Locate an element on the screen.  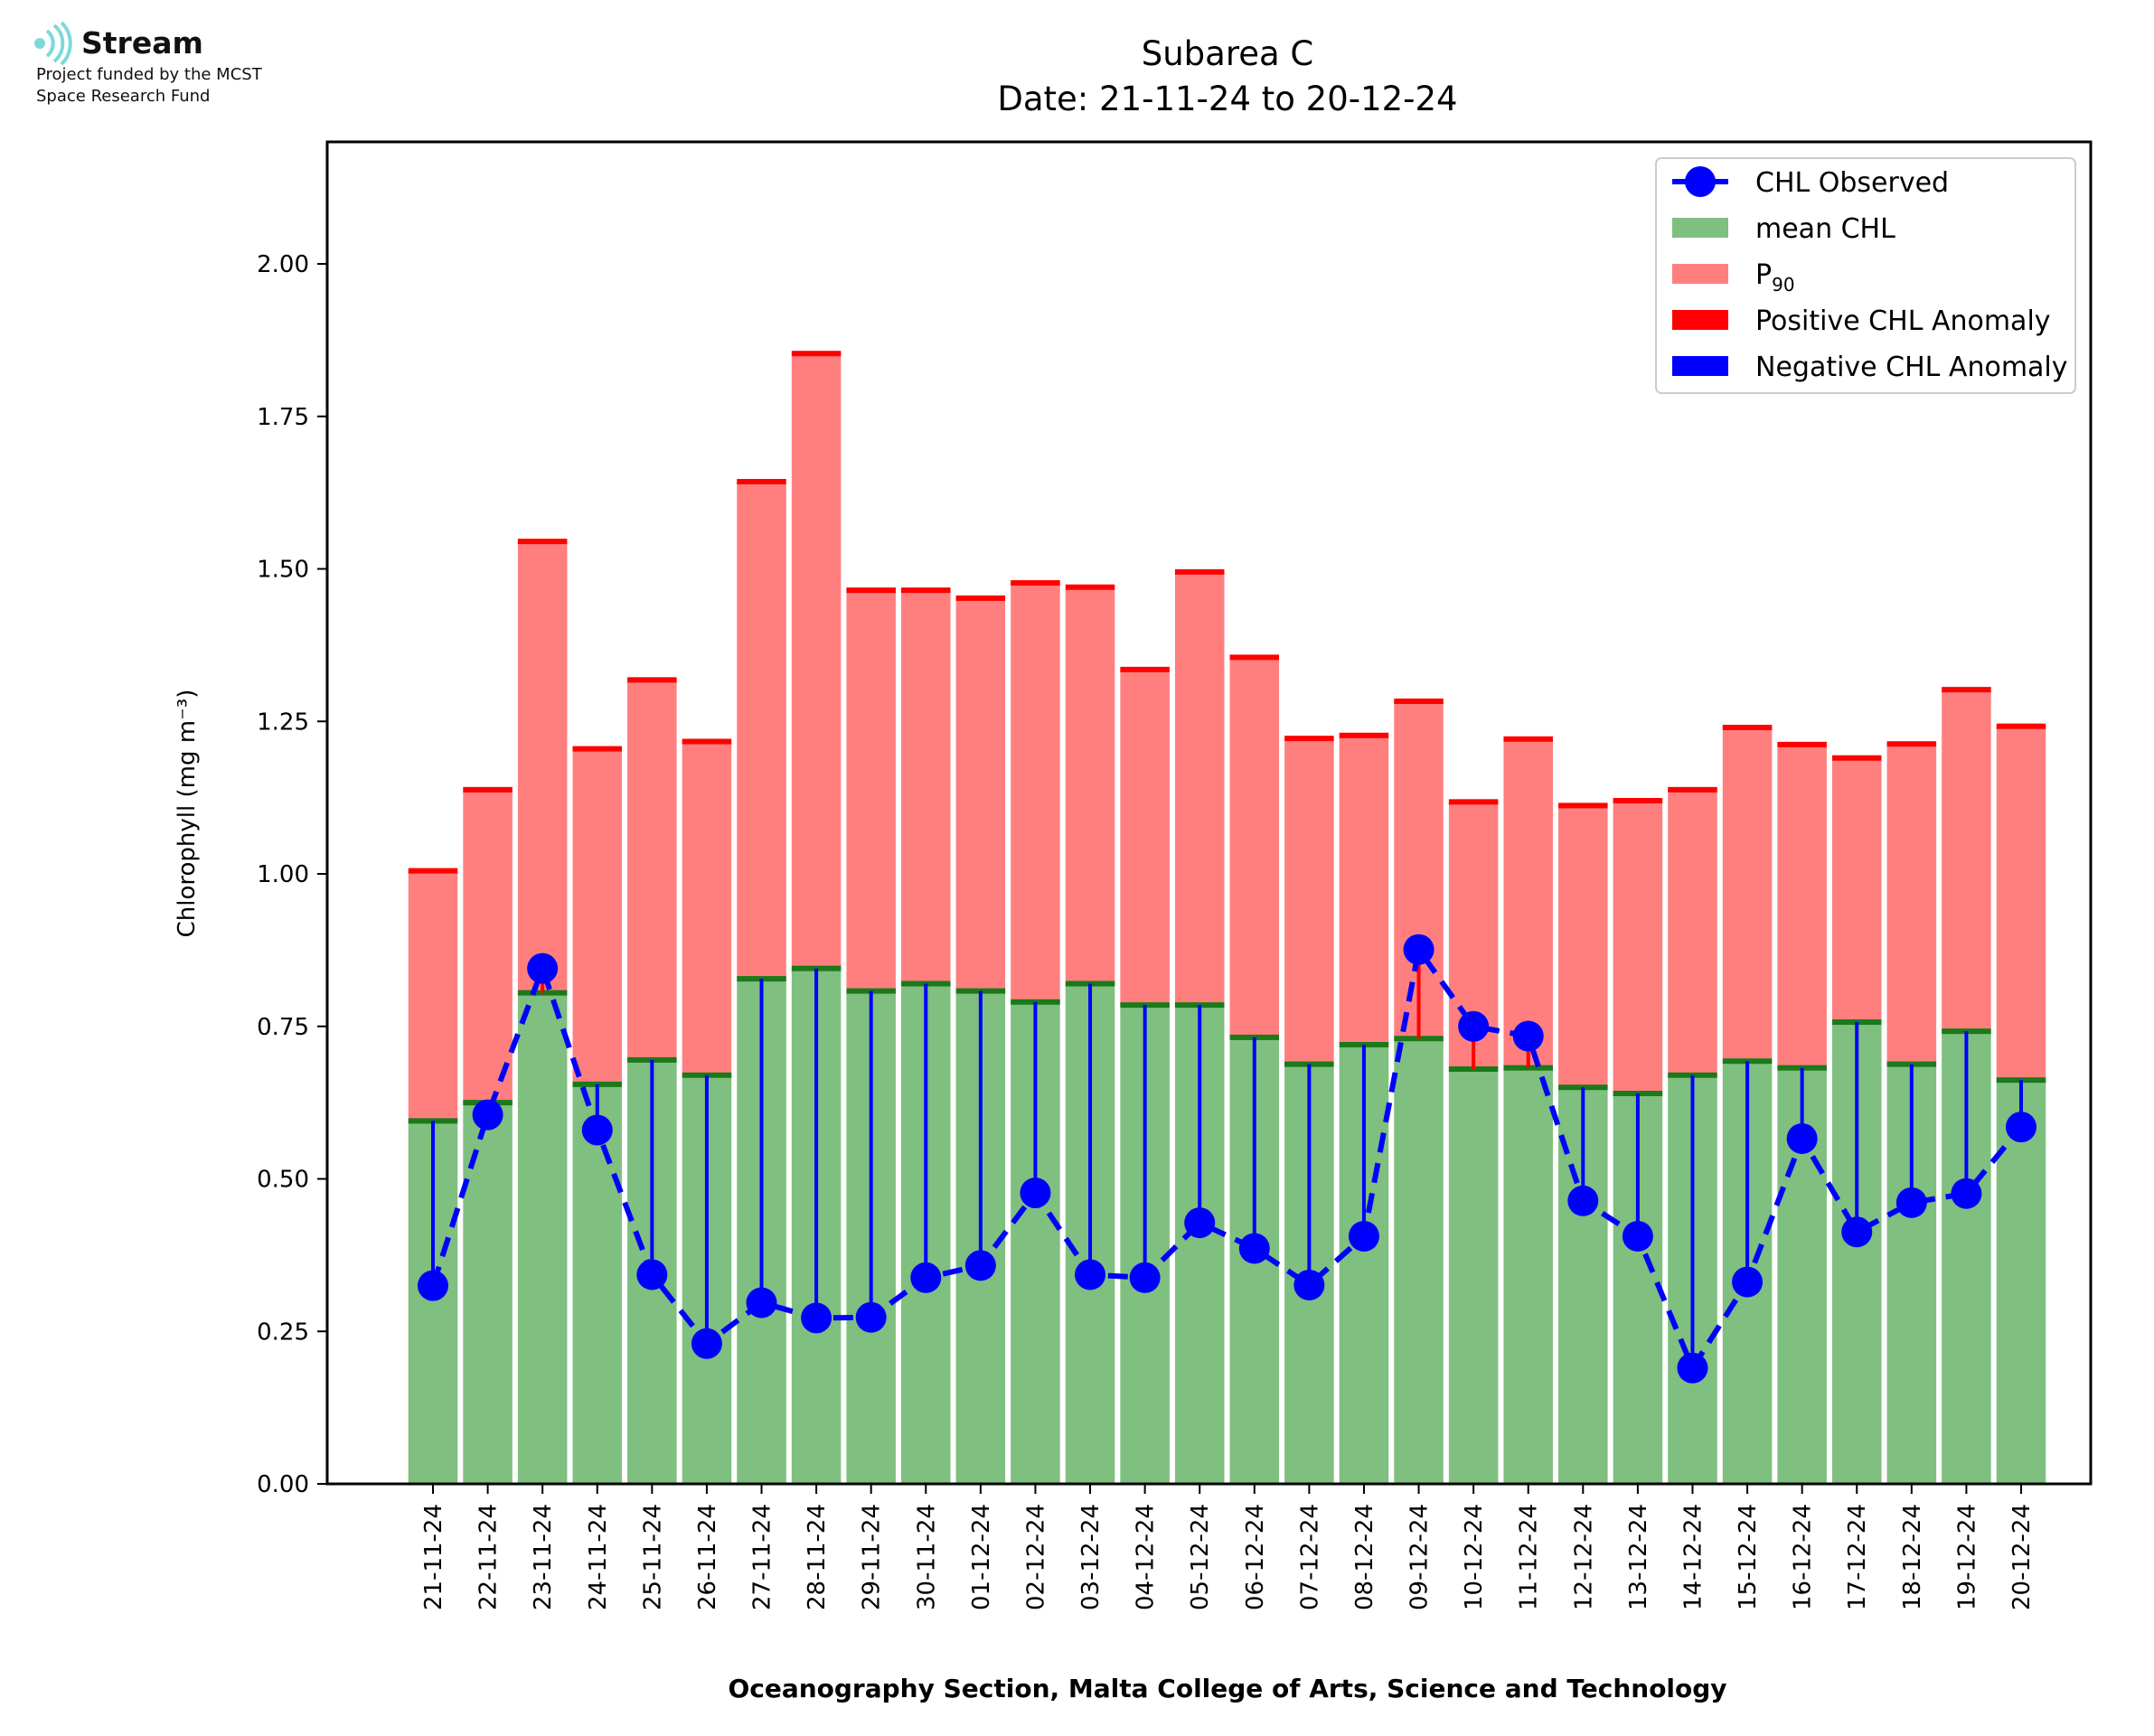
x-tick-label: 05-12-24 is located at coordinates (1200, 1557).